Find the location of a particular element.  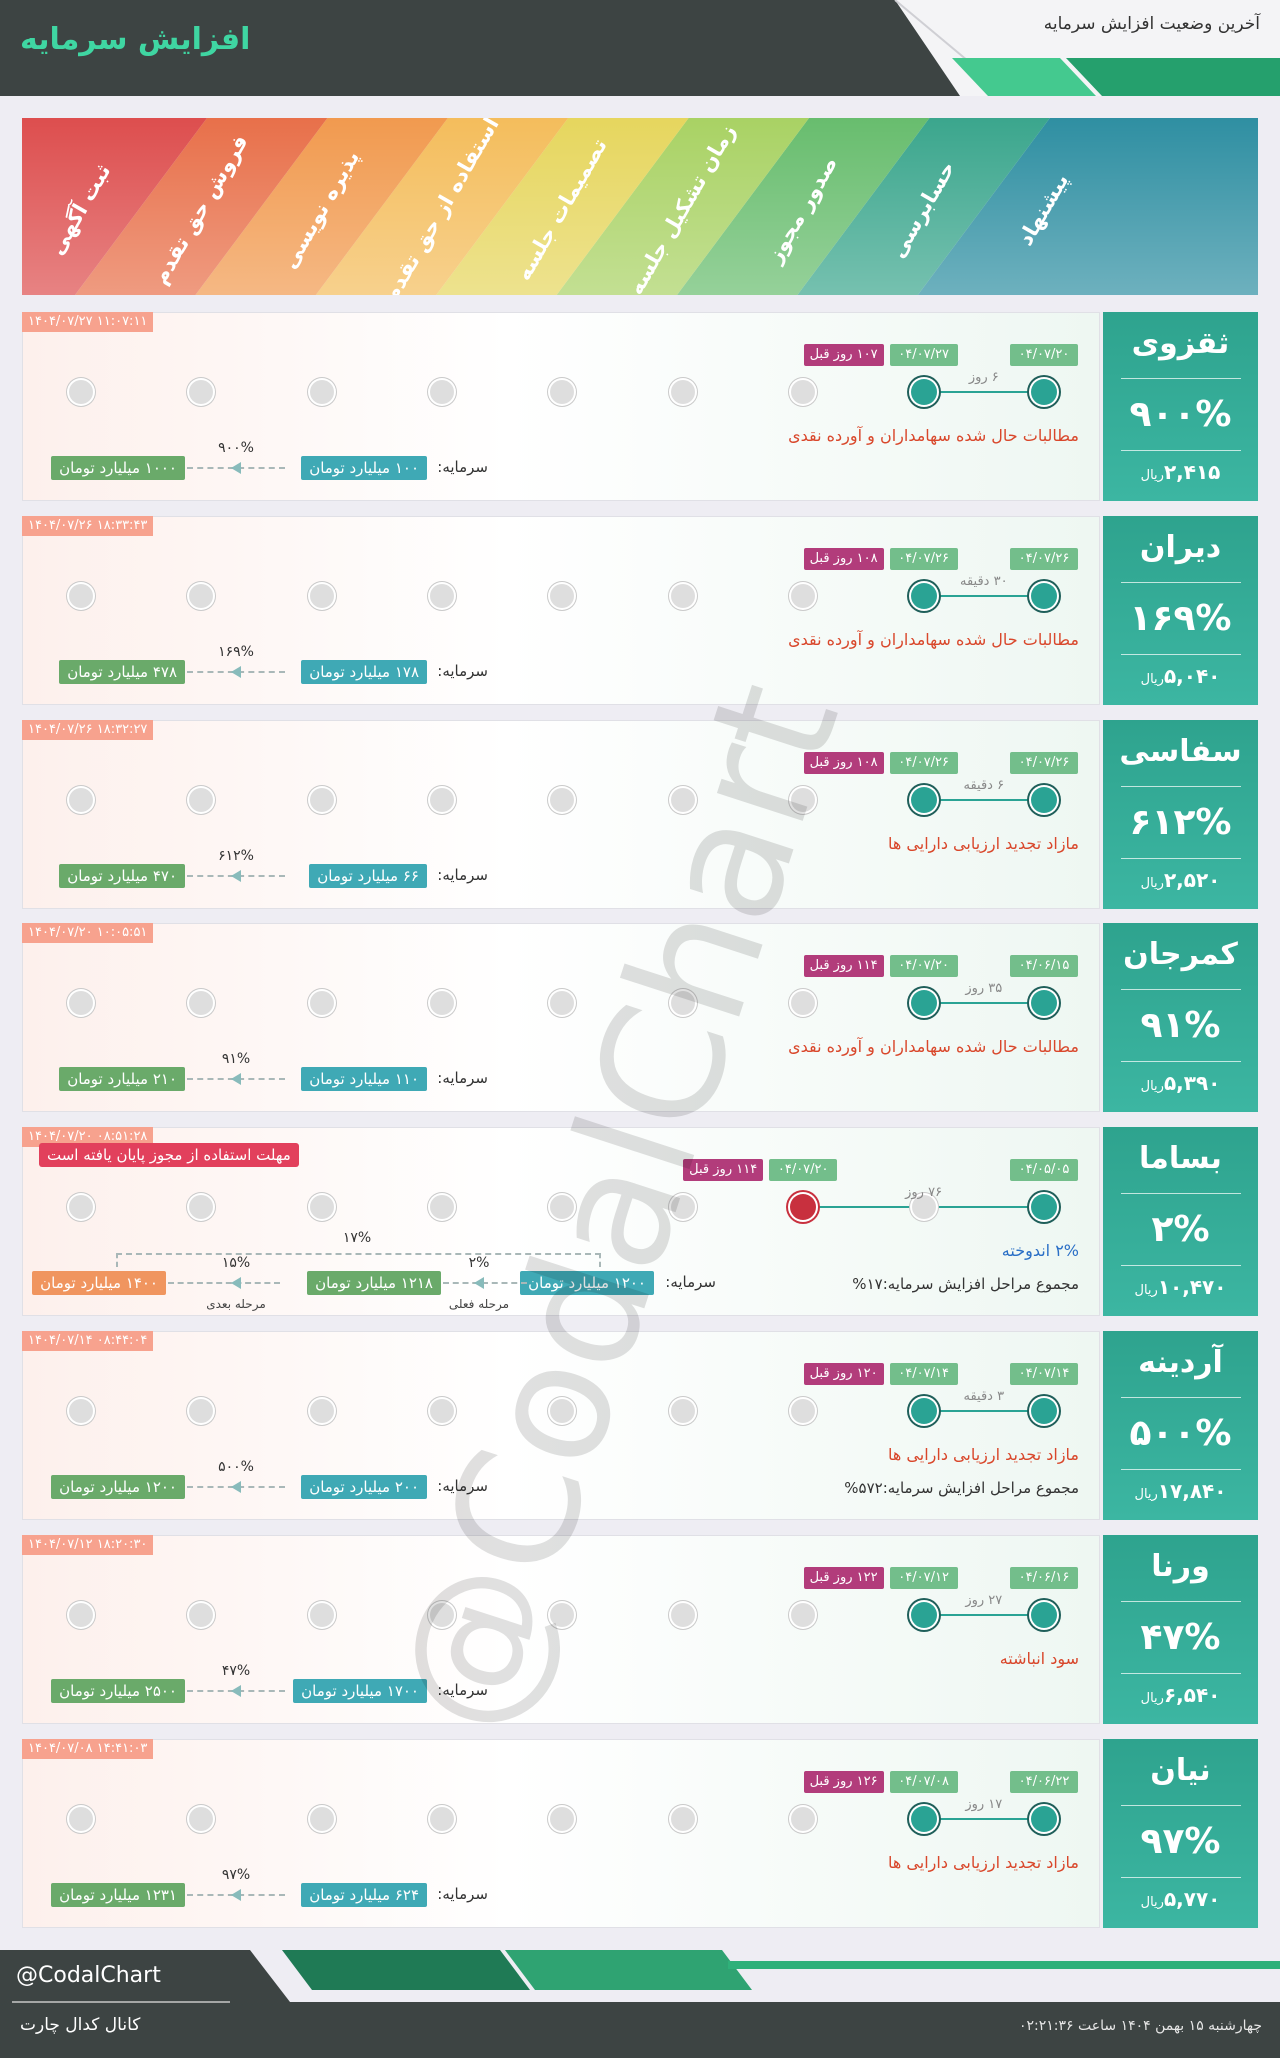

duration: ۶ دقیقه is located at coordinates (984, 785).